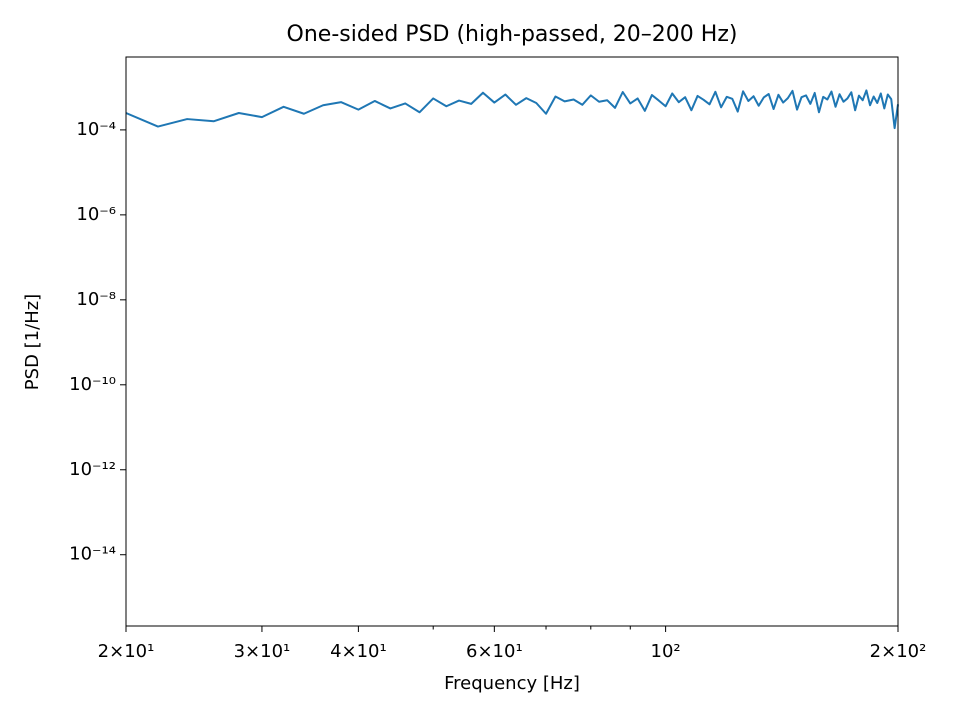 The image size is (960, 720). What do you see at coordinates (262, 651) in the screenshot?
I see `x-tick-label: 3×10¹` at bounding box center [262, 651].